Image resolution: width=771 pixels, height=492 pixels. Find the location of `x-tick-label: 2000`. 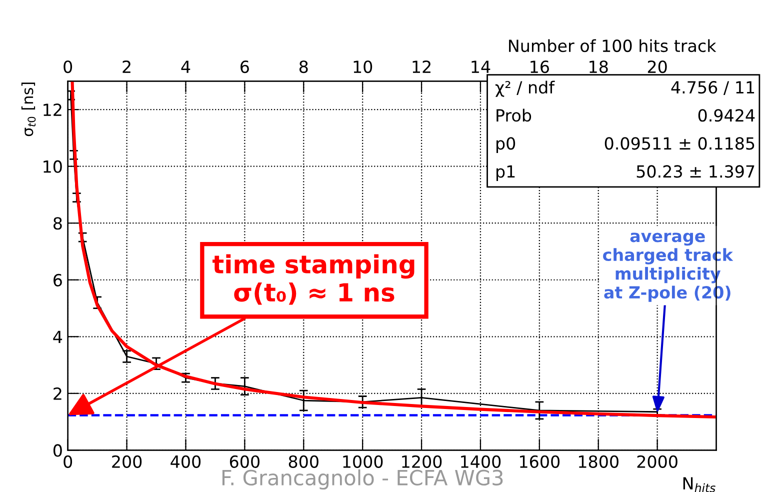

x-tick-label: 2000 is located at coordinates (657, 461).